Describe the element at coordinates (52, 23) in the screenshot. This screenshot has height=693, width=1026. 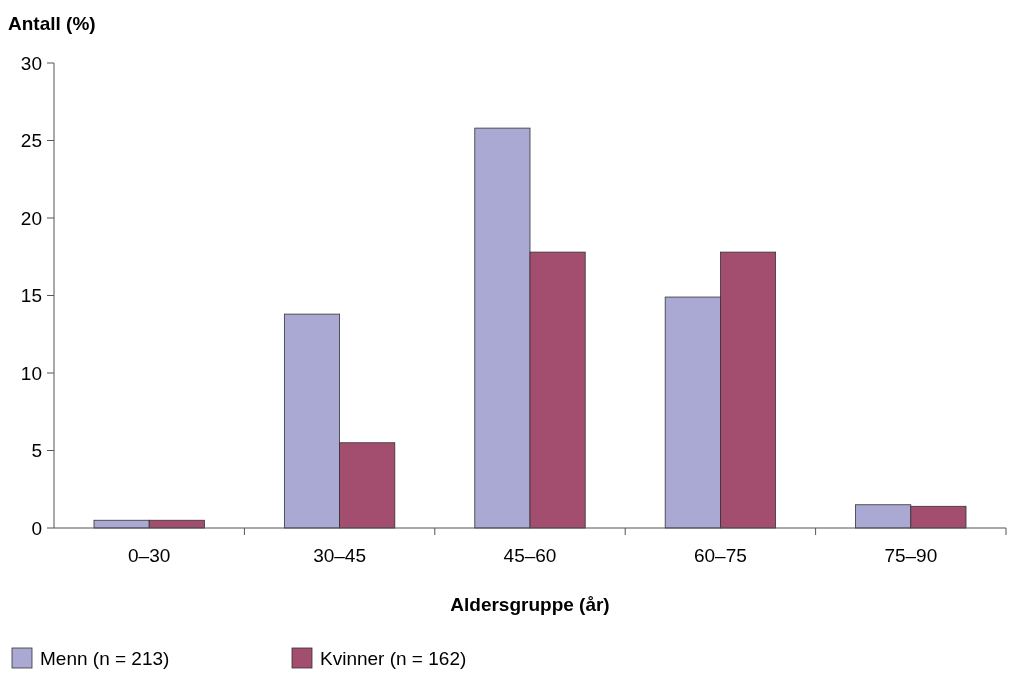
I see `y-axis-title: Antall (%)` at that location.